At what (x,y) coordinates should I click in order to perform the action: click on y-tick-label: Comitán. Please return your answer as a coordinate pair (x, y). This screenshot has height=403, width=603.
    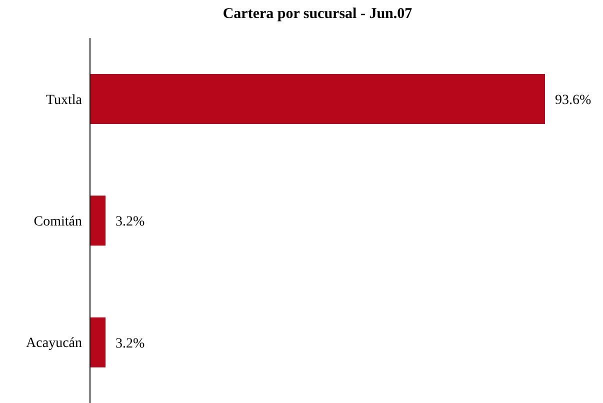
    Looking at the image, I should click on (58, 222).